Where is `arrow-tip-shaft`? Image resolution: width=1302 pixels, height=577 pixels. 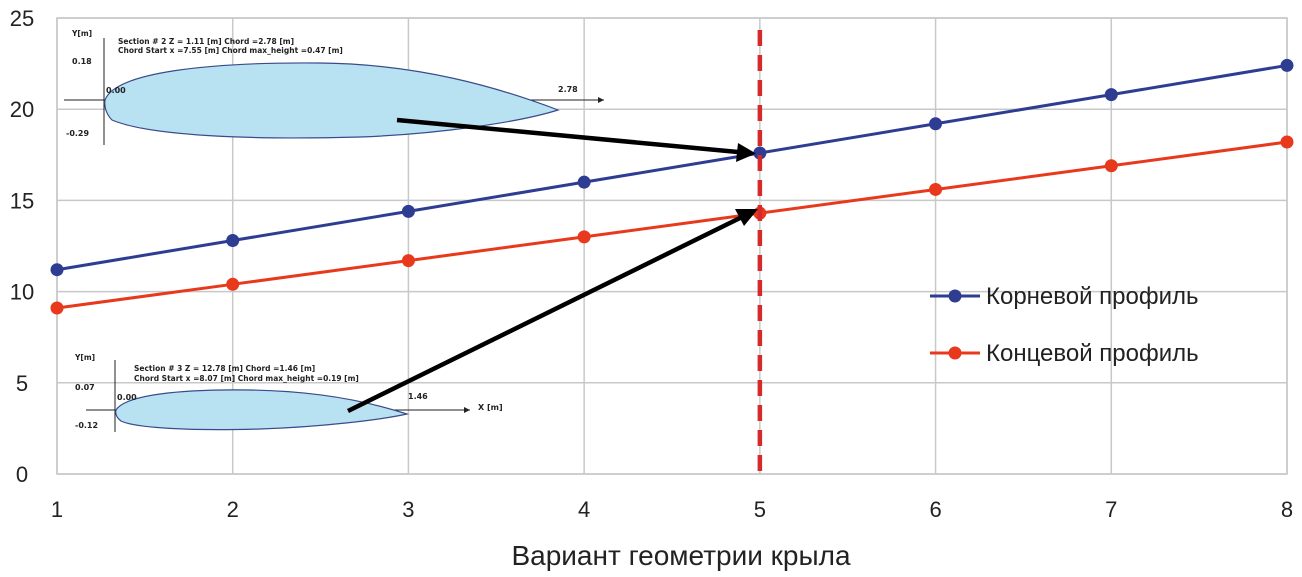
arrow-tip-shaft is located at coordinates (544, 314).